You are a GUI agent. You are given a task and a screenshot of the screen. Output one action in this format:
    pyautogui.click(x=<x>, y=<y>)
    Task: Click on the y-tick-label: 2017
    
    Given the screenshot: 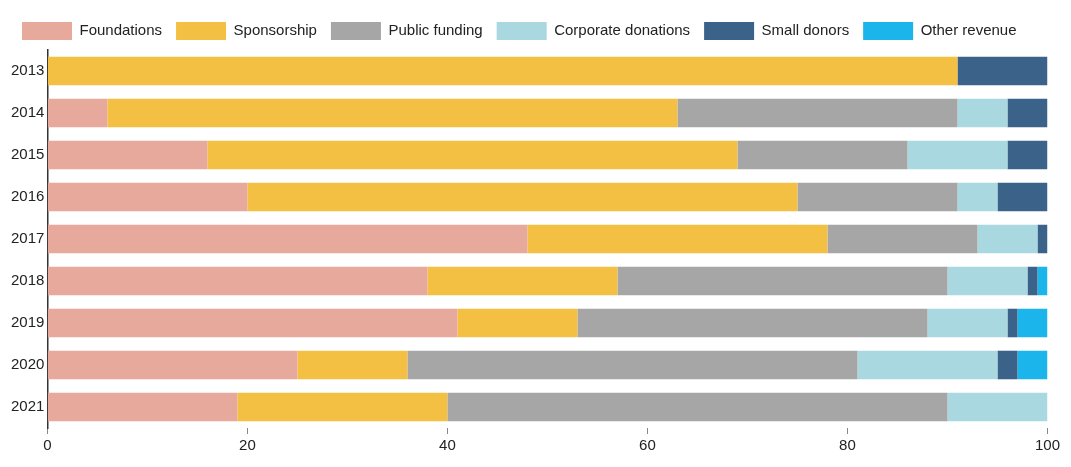 What is the action you would take?
    pyautogui.click(x=27, y=238)
    